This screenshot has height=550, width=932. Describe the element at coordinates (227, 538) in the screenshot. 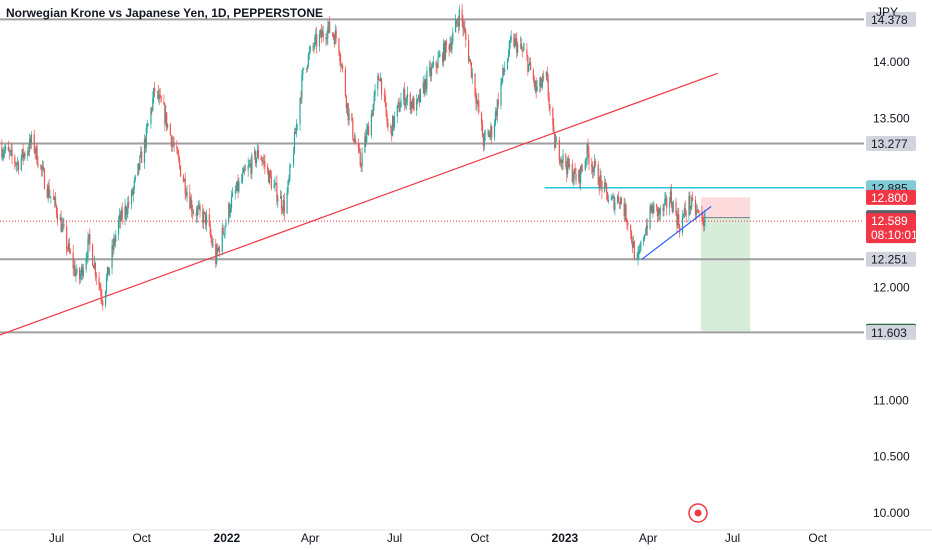

I see `x-tick-label: 2022` at that location.